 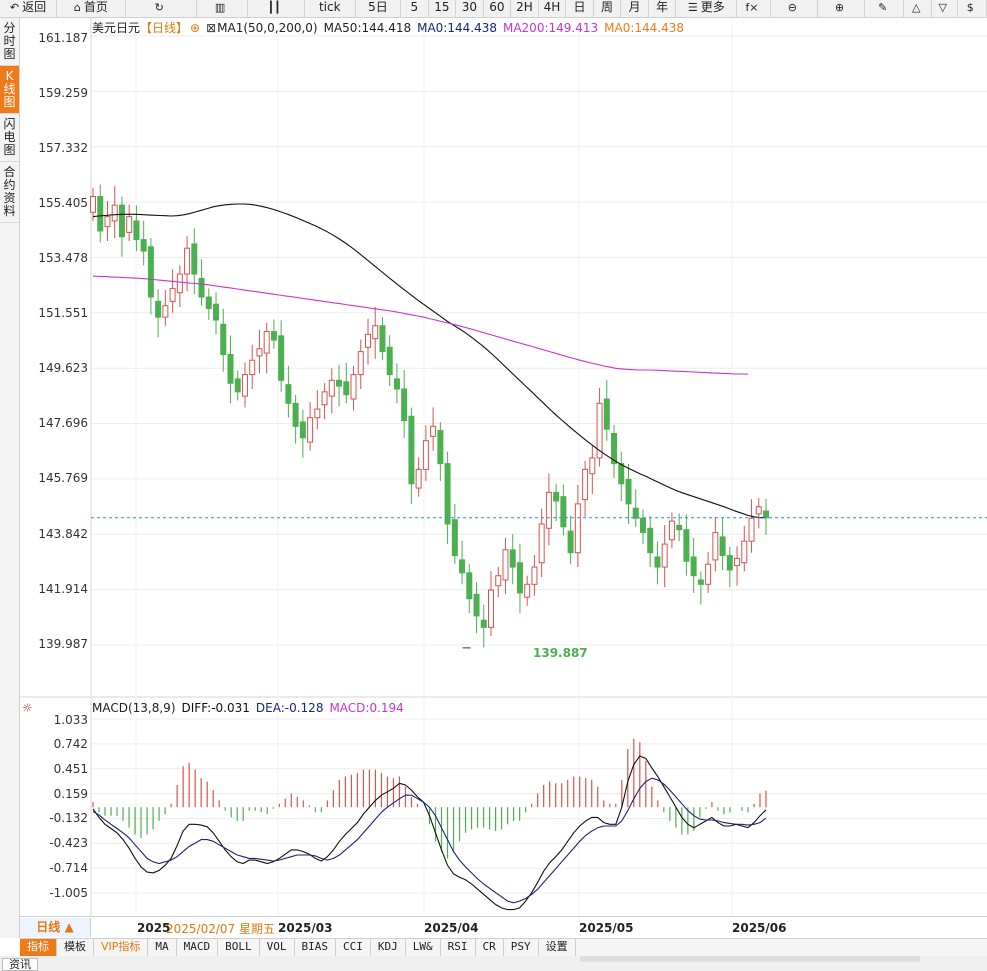 What do you see at coordinates (222, 8) in the screenshot?
I see `bar-chart-icon-button: ▥` at bounding box center [222, 8].